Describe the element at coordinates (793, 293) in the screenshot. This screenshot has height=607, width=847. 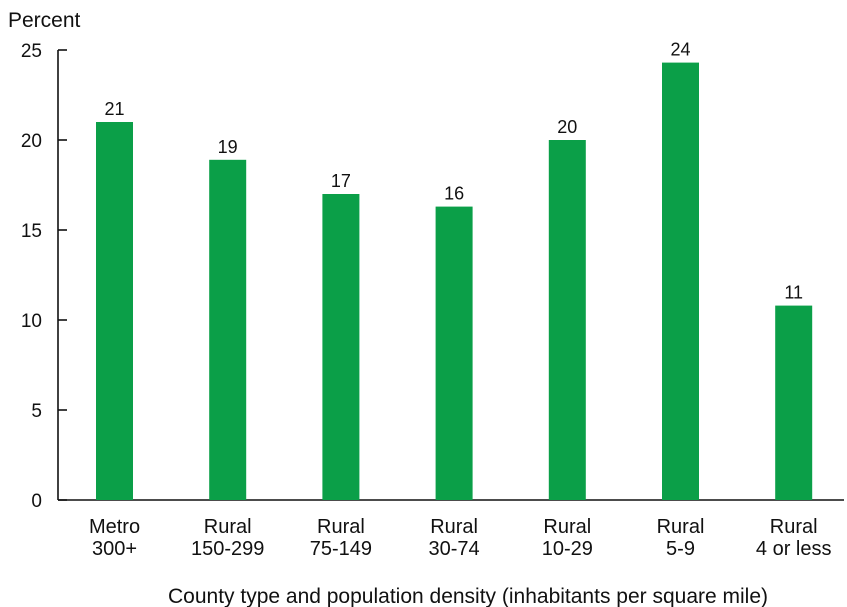
I see `value-label: 11` at that location.